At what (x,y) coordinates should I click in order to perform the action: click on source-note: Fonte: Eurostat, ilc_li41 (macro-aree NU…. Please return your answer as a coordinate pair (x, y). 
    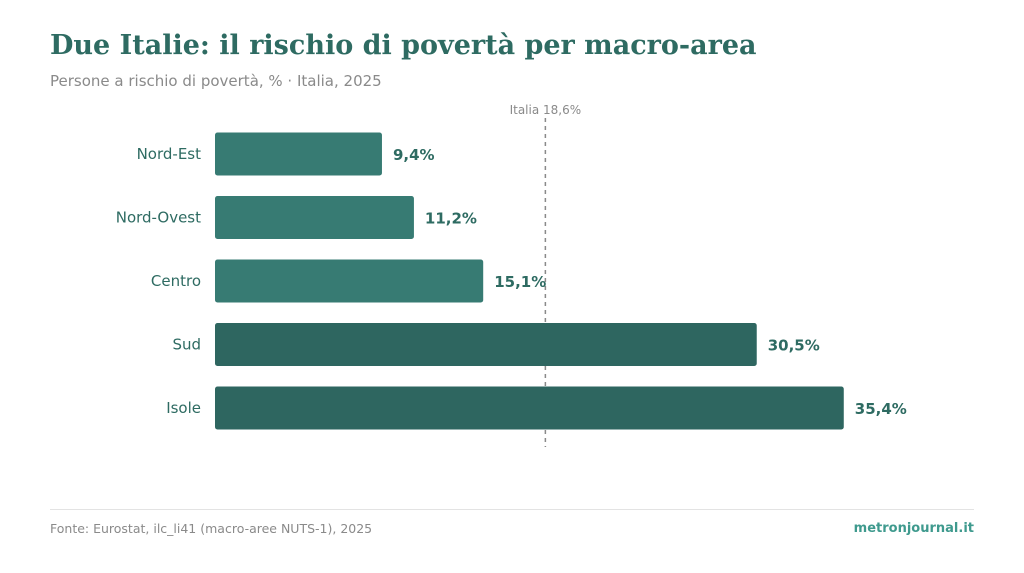
    Looking at the image, I should click on (211, 528).